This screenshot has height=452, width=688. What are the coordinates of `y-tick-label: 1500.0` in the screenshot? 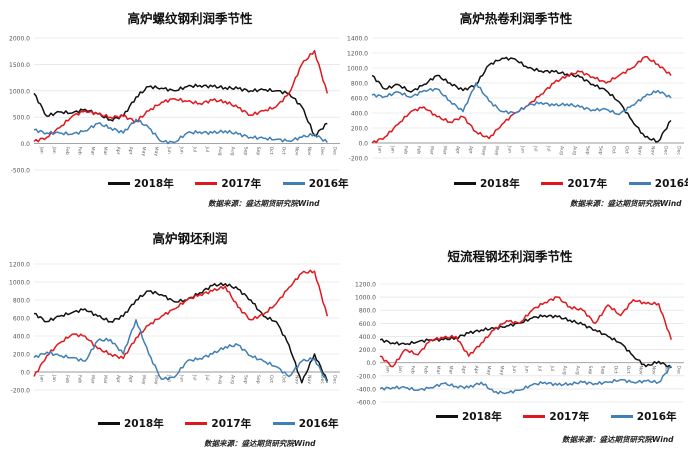 It's located at (19, 65).